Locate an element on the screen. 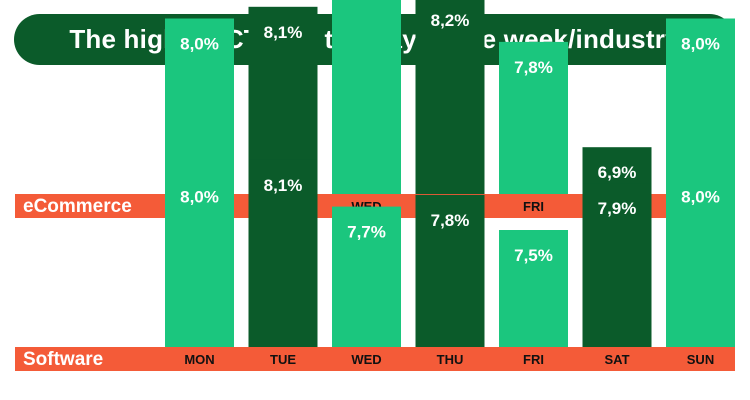 The height and width of the screenshot is (400, 750). day-label: SAT is located at coordinates (616, 359).